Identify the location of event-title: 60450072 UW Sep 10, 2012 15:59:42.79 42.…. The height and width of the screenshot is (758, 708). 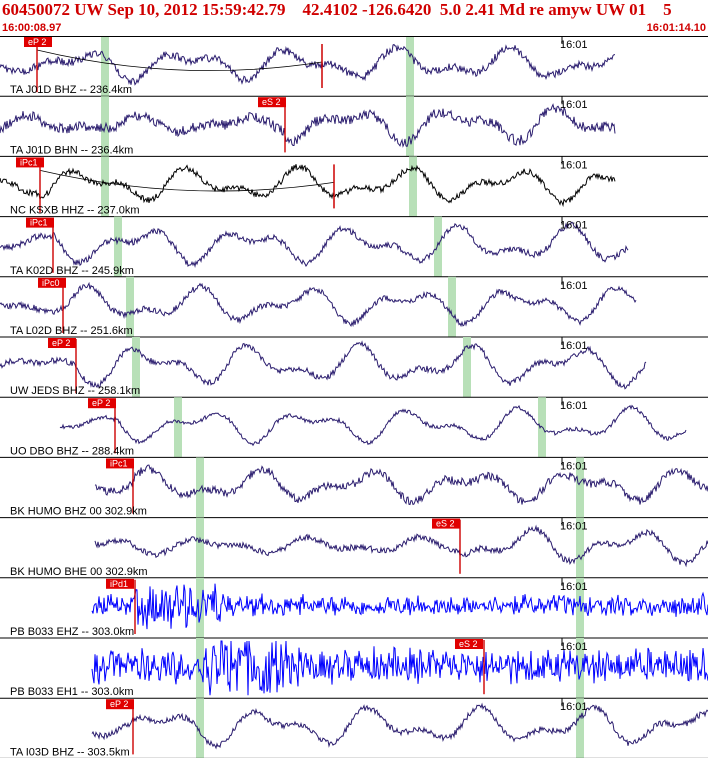
(337, 9).